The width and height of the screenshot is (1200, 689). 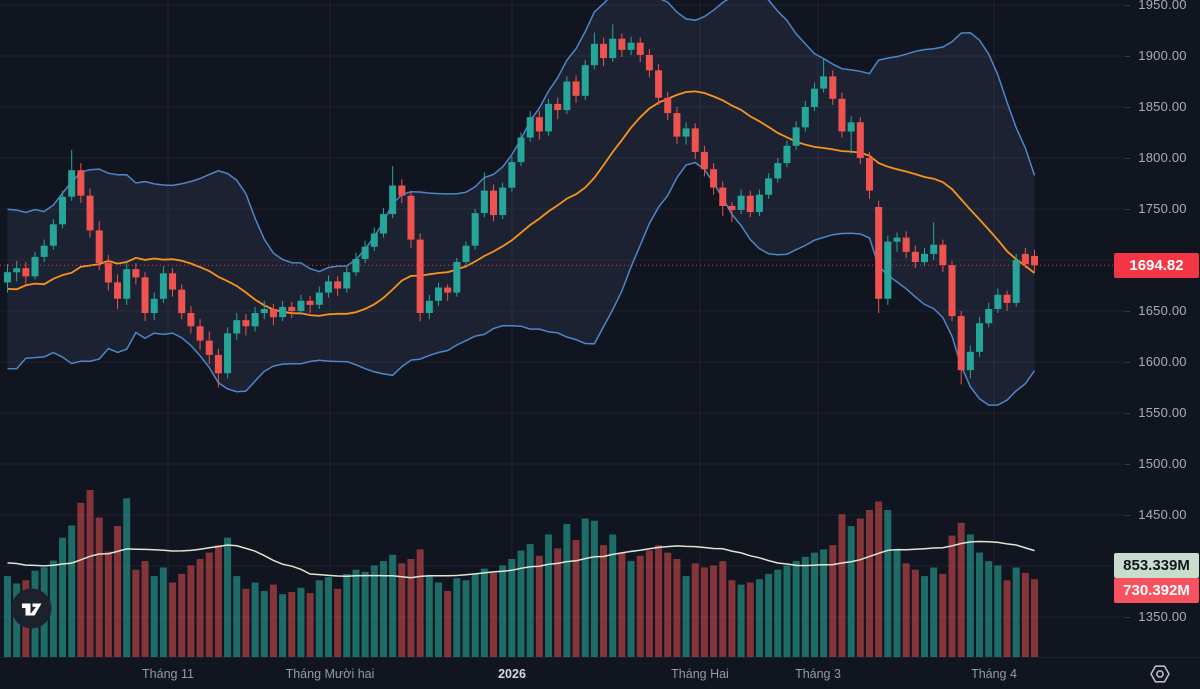 What do you see at coordinates (1162, 55) in the screenshot?
I see `price-axis-label: 1900.00` at bounding box center [1162, 55].